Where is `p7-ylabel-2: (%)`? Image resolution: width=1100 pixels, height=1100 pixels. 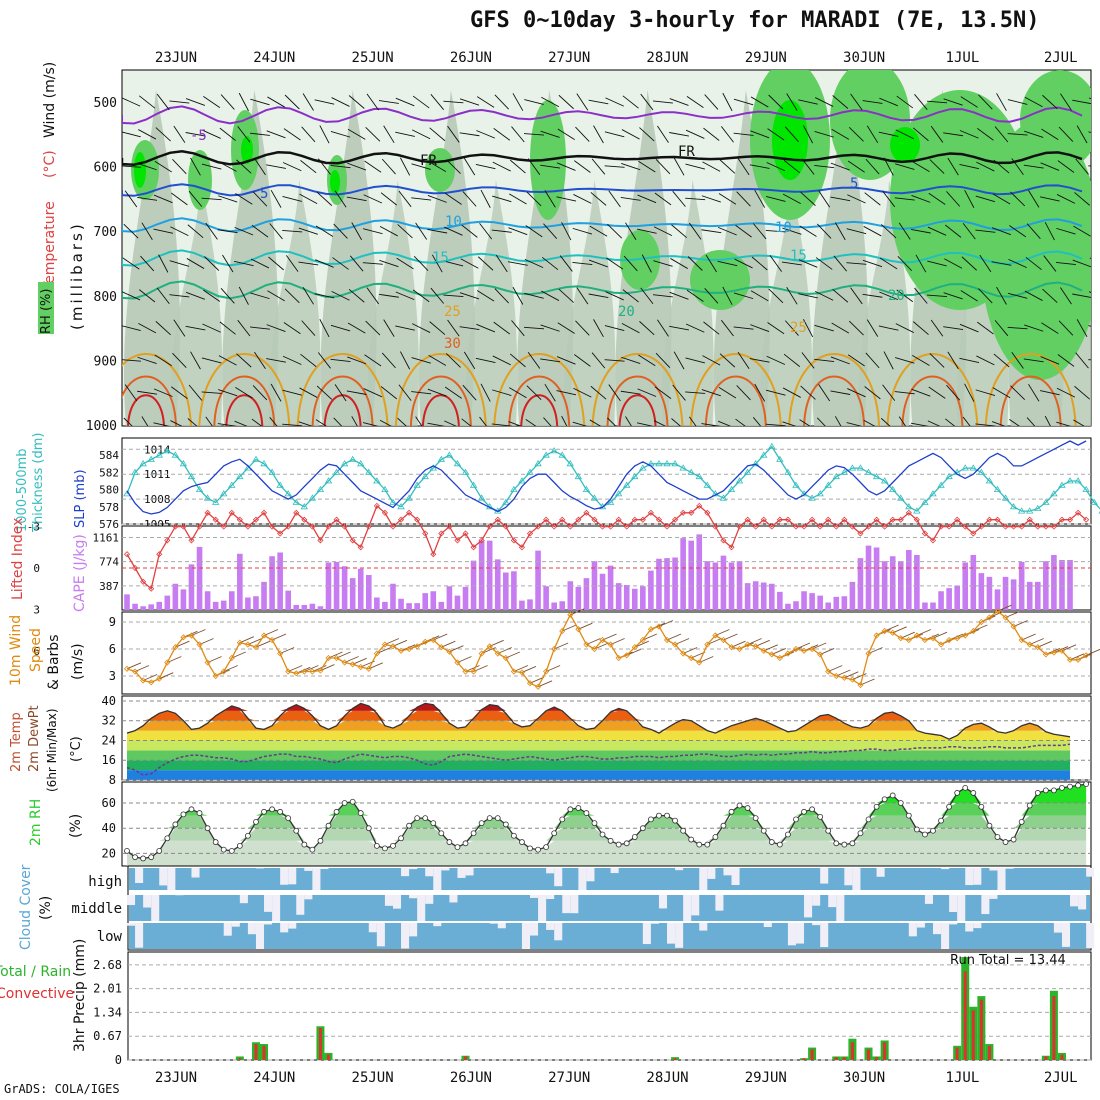
p7-ylabel-2: (%) is located at coordinates (46, 908).